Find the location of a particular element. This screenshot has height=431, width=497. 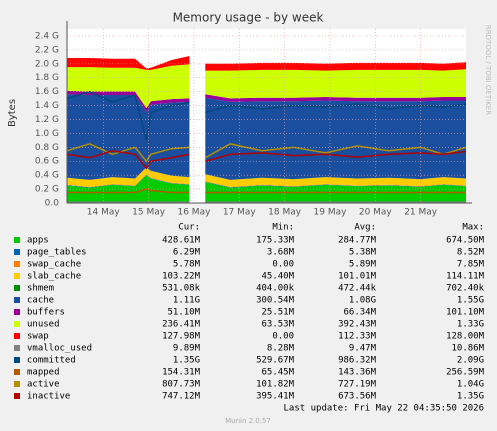

legend-label: swap is located at coordinates (38, 337).